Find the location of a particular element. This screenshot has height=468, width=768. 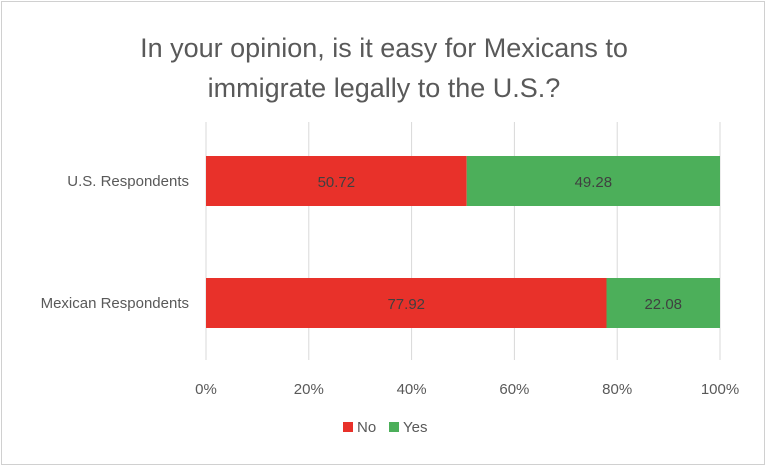

data-label: 50.72 is located at coordinates (337, 182).